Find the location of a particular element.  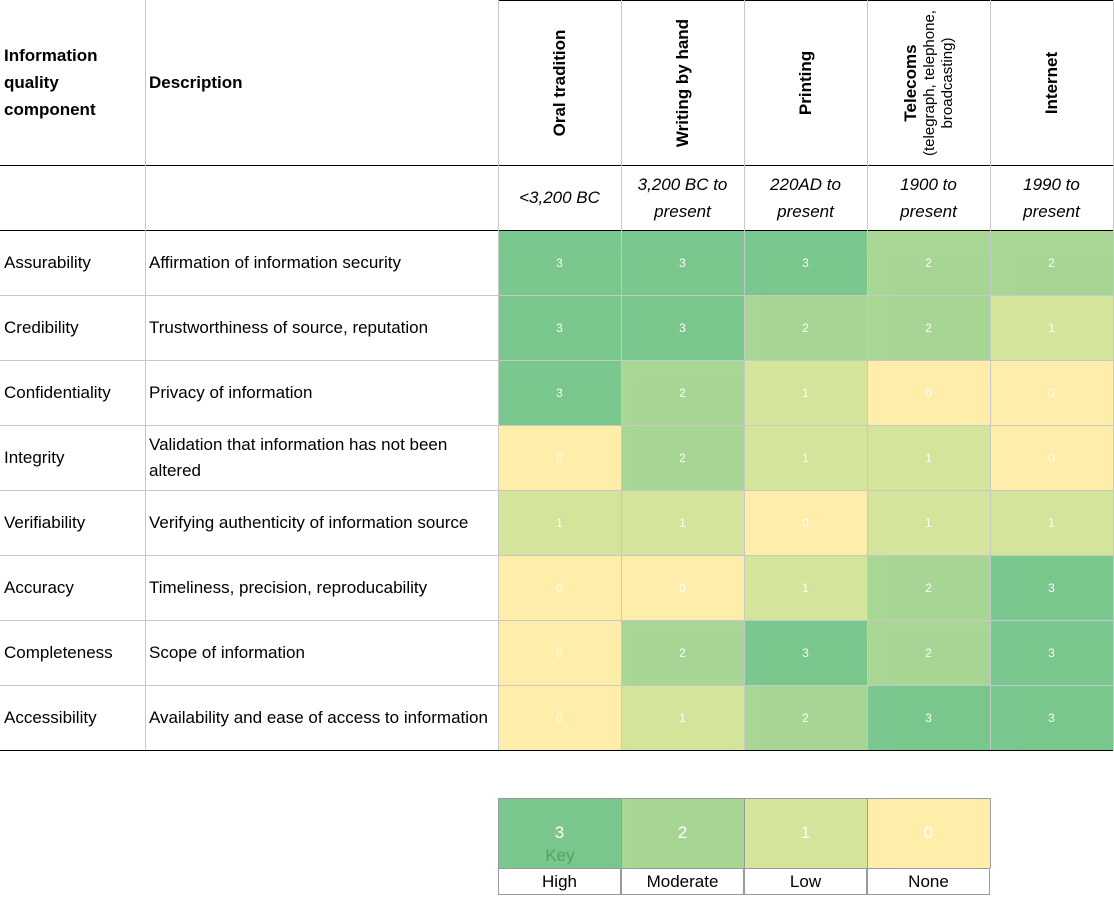

description-header: Description is located at coordinates (196, 82).